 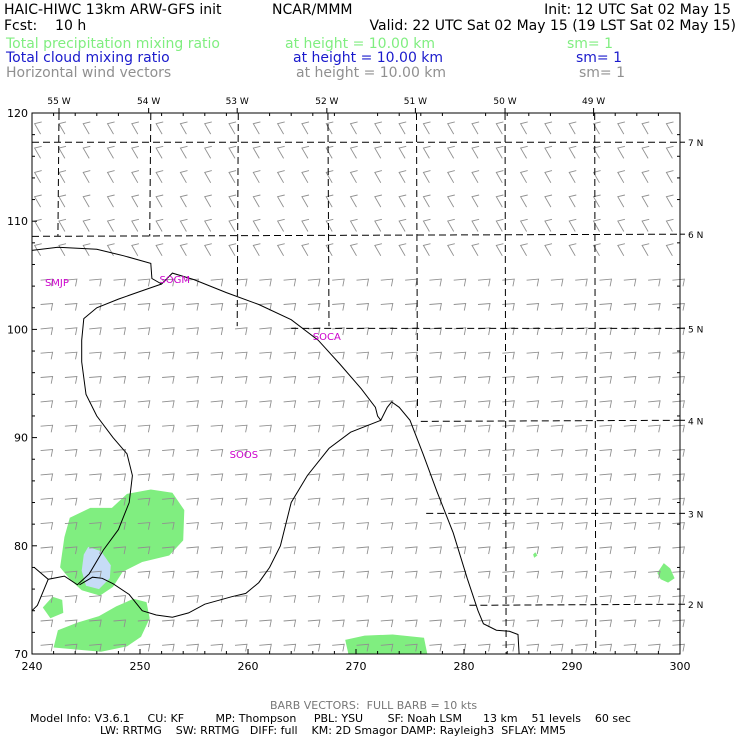 I want to click on field-precip-smooth: sm= 1, so click(x=590, y=44).